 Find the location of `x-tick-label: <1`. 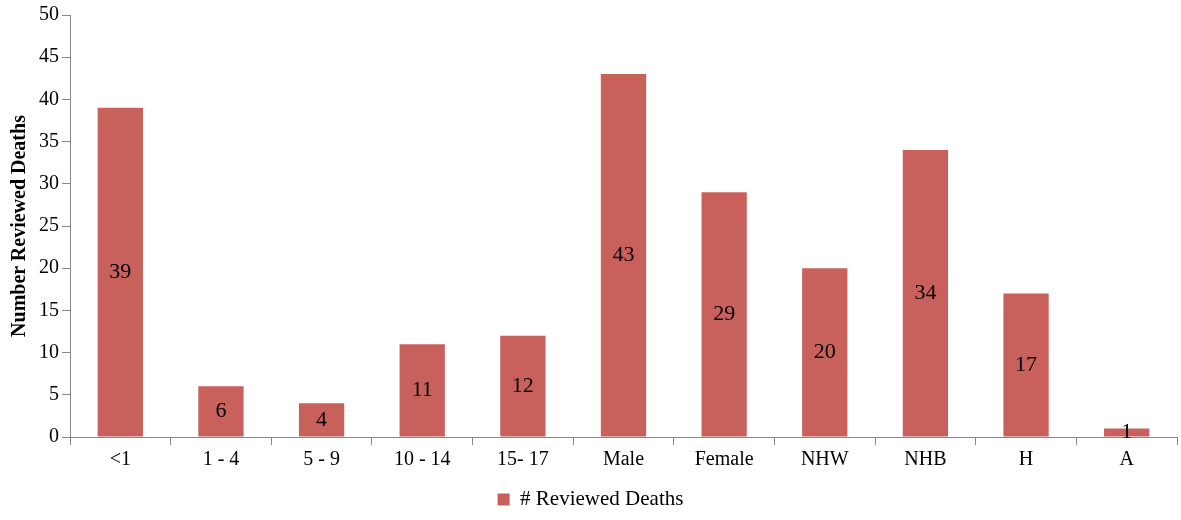

x-tick-label: <1 is located at coordinates (120, 458).